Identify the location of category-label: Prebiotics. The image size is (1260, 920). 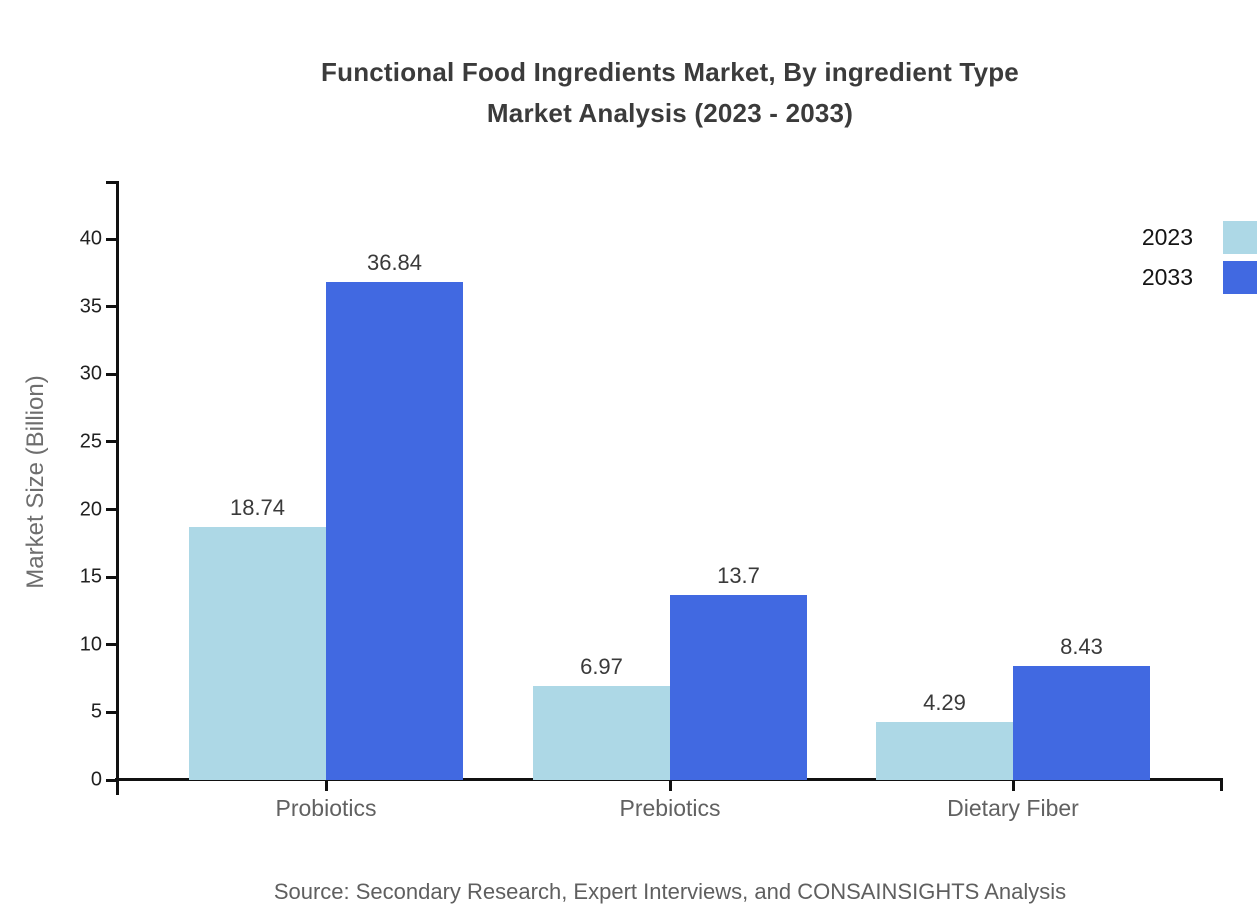
(670, 808).